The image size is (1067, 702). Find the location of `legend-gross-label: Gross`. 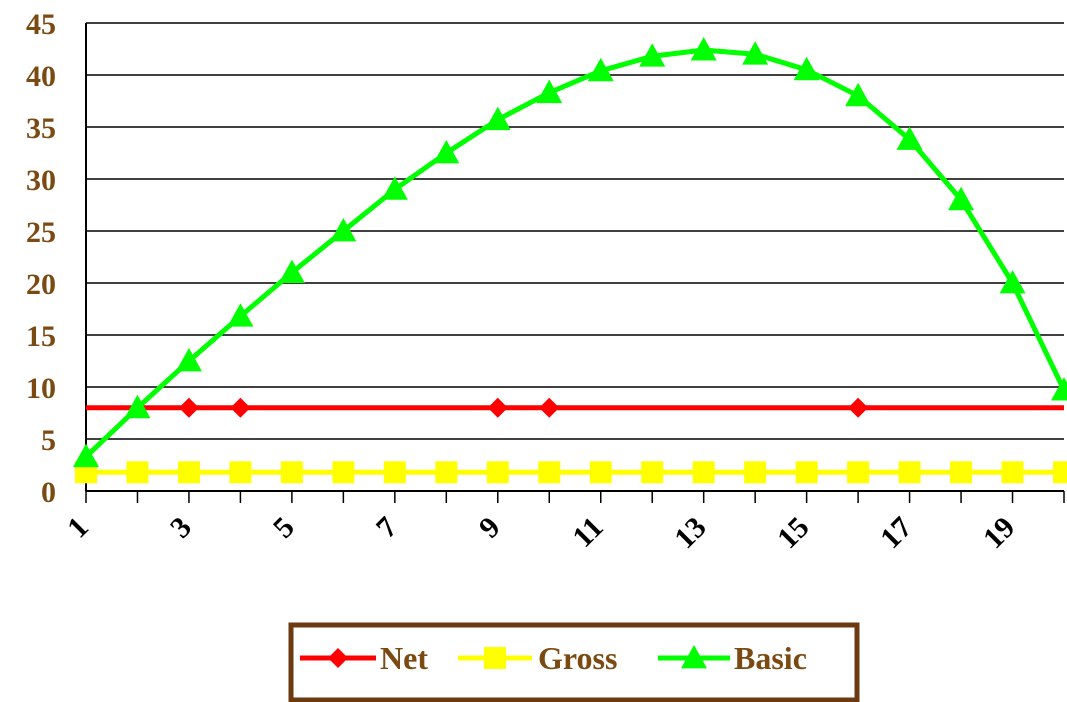

legend-gross-label: Gross is located at coordinates (577, 658).